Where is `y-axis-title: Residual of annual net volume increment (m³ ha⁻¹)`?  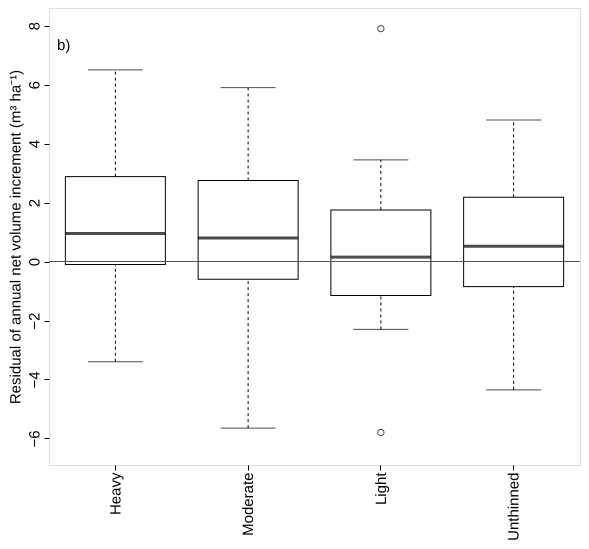
y-axis-title: Residual of annual net volume increment (m³ ha⁻¹) is located at coordinates (16, 237).